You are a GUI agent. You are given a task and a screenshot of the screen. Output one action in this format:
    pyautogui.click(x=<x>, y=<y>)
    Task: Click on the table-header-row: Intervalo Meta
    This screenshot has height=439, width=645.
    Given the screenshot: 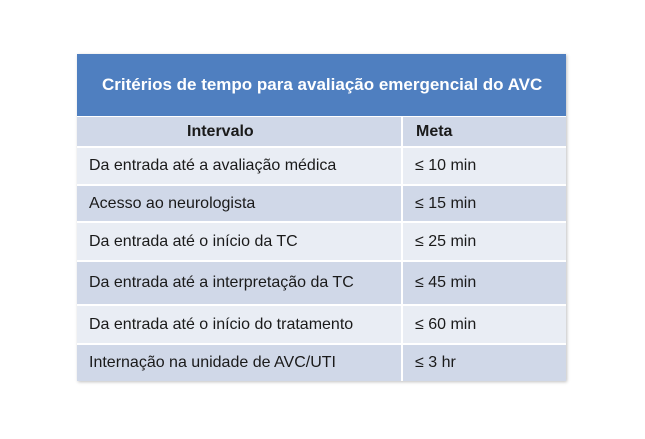 What is the action you would take?
    pyautogui.click(x=321, y=132)
    